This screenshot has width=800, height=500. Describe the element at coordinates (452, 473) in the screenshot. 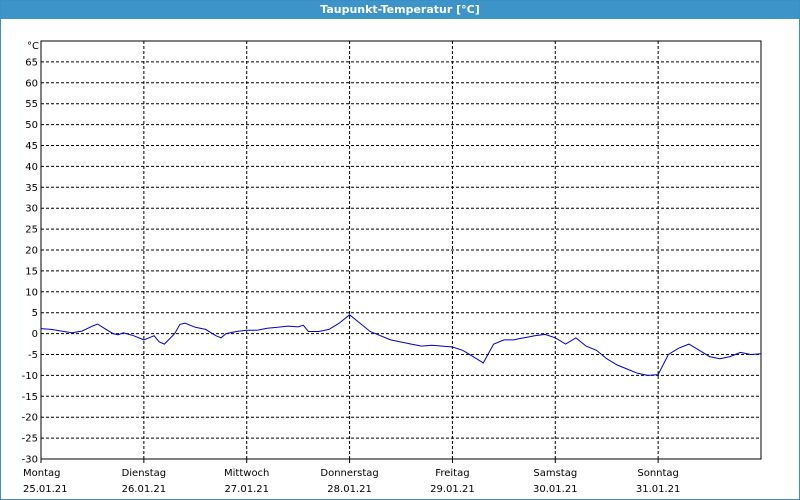

I see `x-day-label: Freitag` at that location.